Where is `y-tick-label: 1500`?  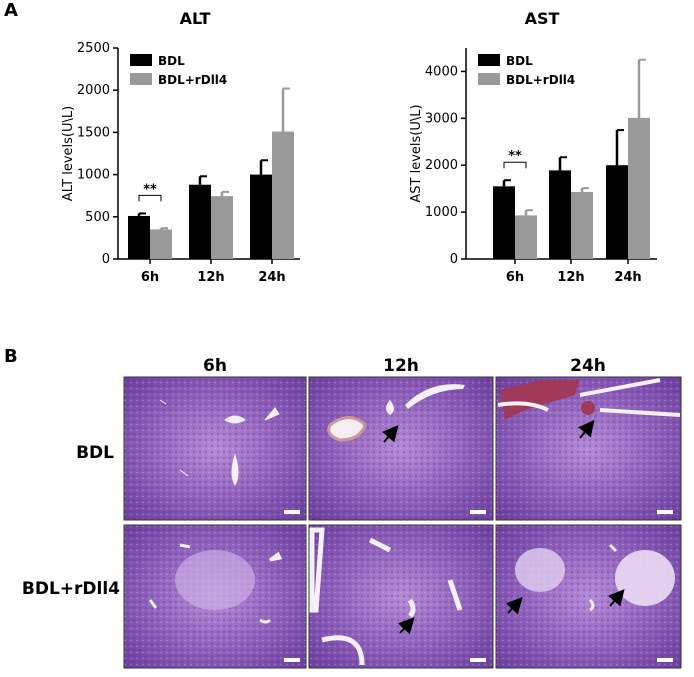
y-tick-label: 1500 is located at coordinates (93, 132).